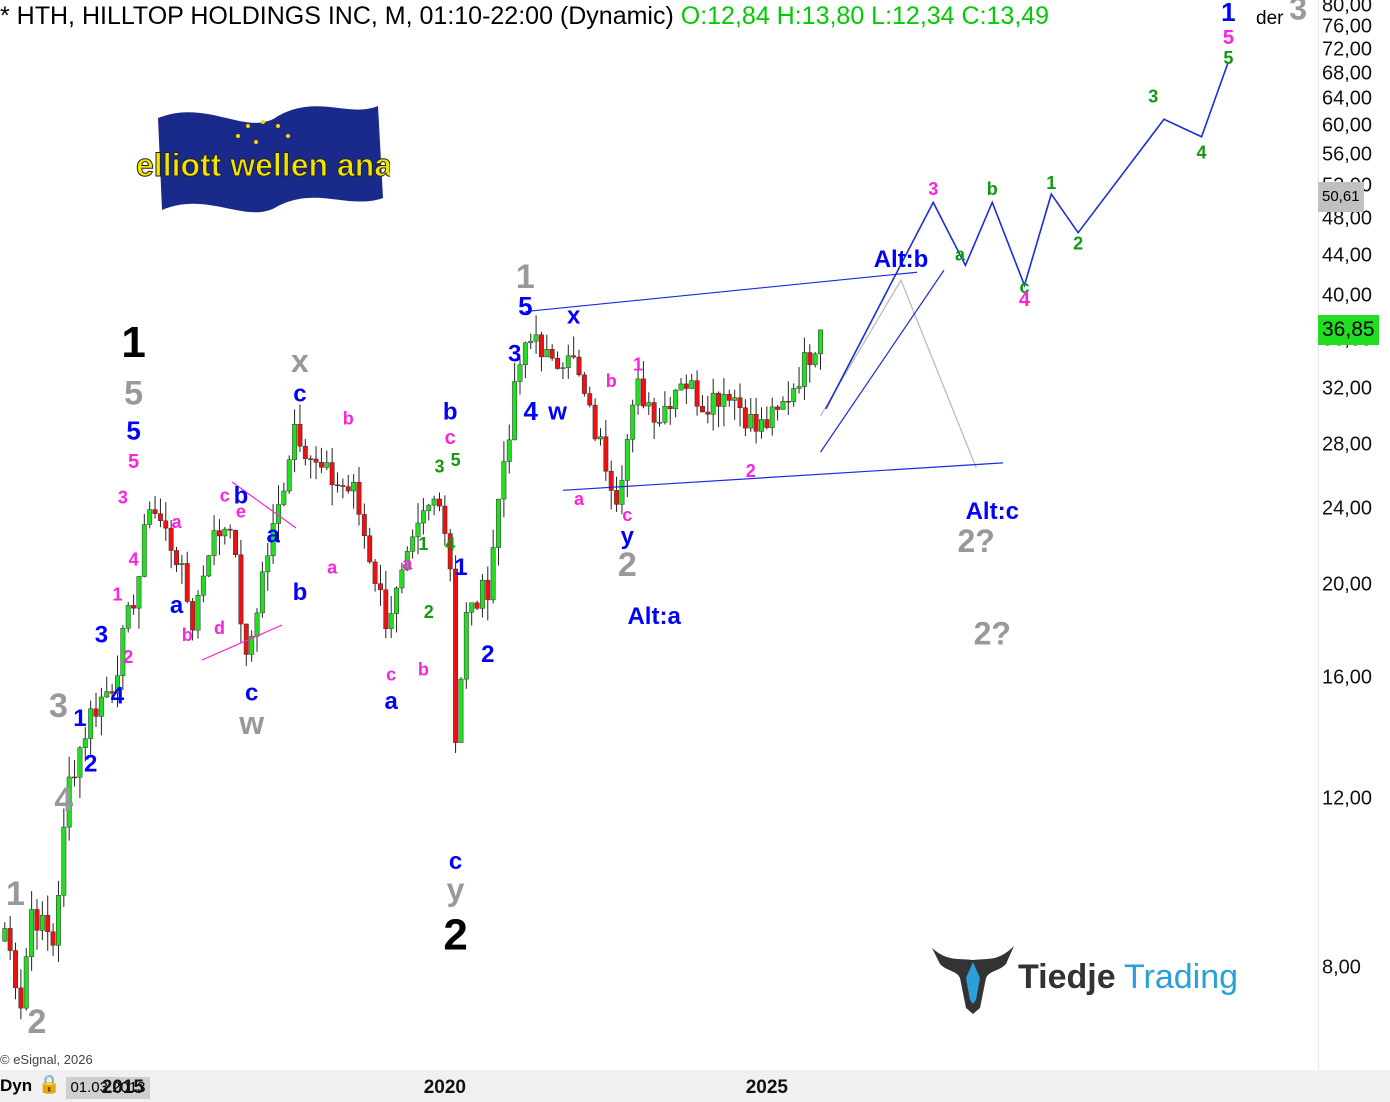 Image resolution: width=1390 pixels, height=1102 pixels. Describe the element at coordinates (1347, 444) in the screenshot. I see `price-tick-label: 28,00` at that location.